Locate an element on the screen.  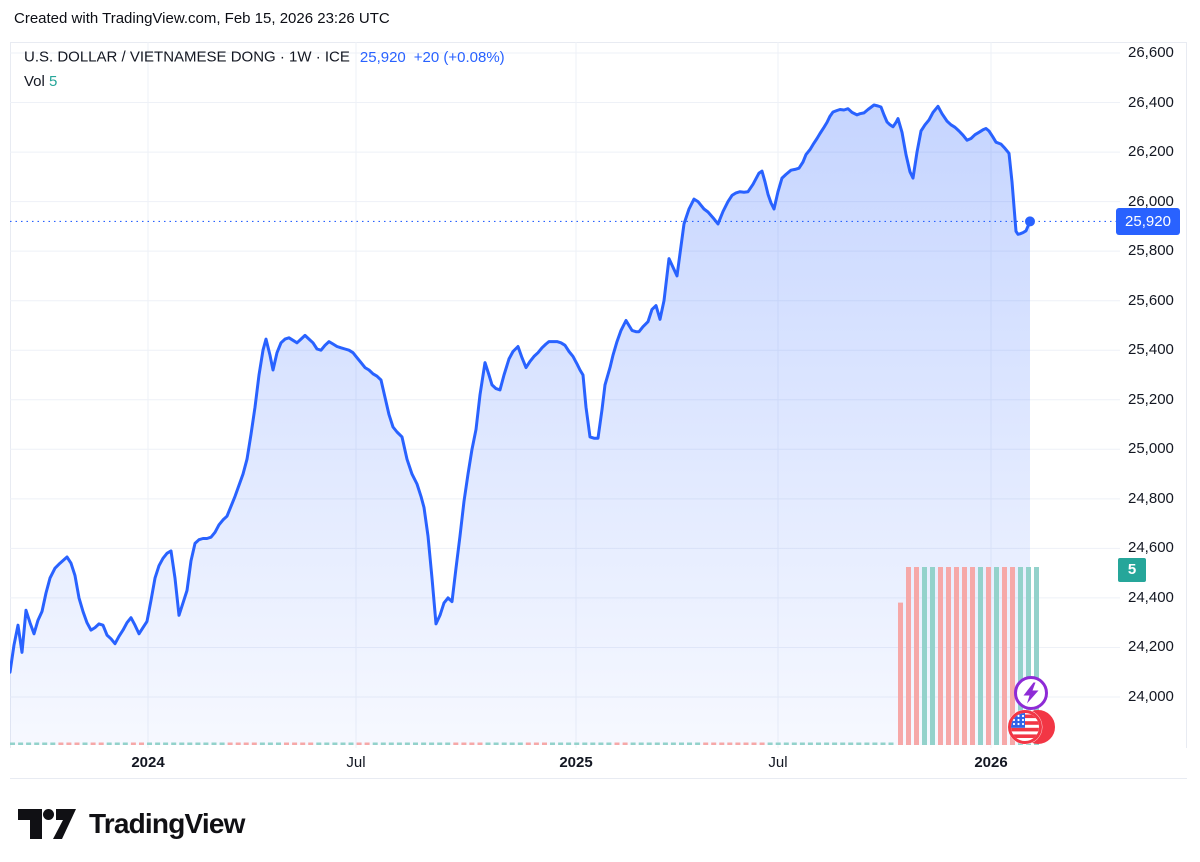
time-axis: 2024 Jul 2025 Jul 2026 is located at coordinates (598, 763).